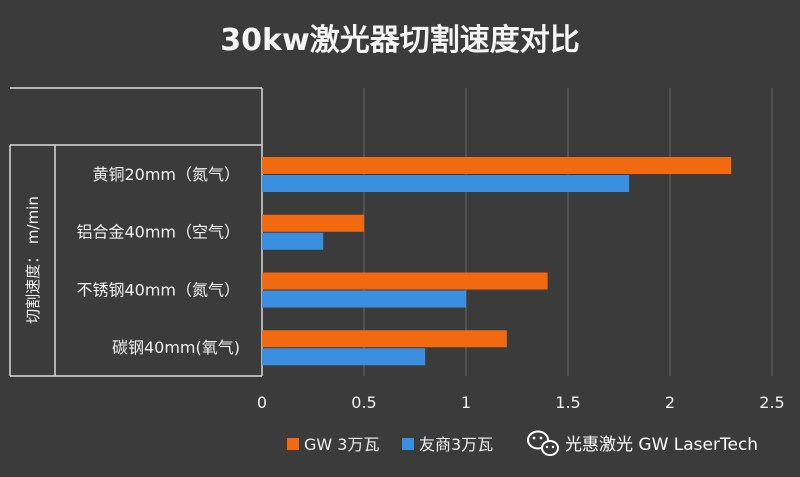 The width and height of the screenshot is (800, 477). I want to click on legend-swatch-gw, so click(293, 444).